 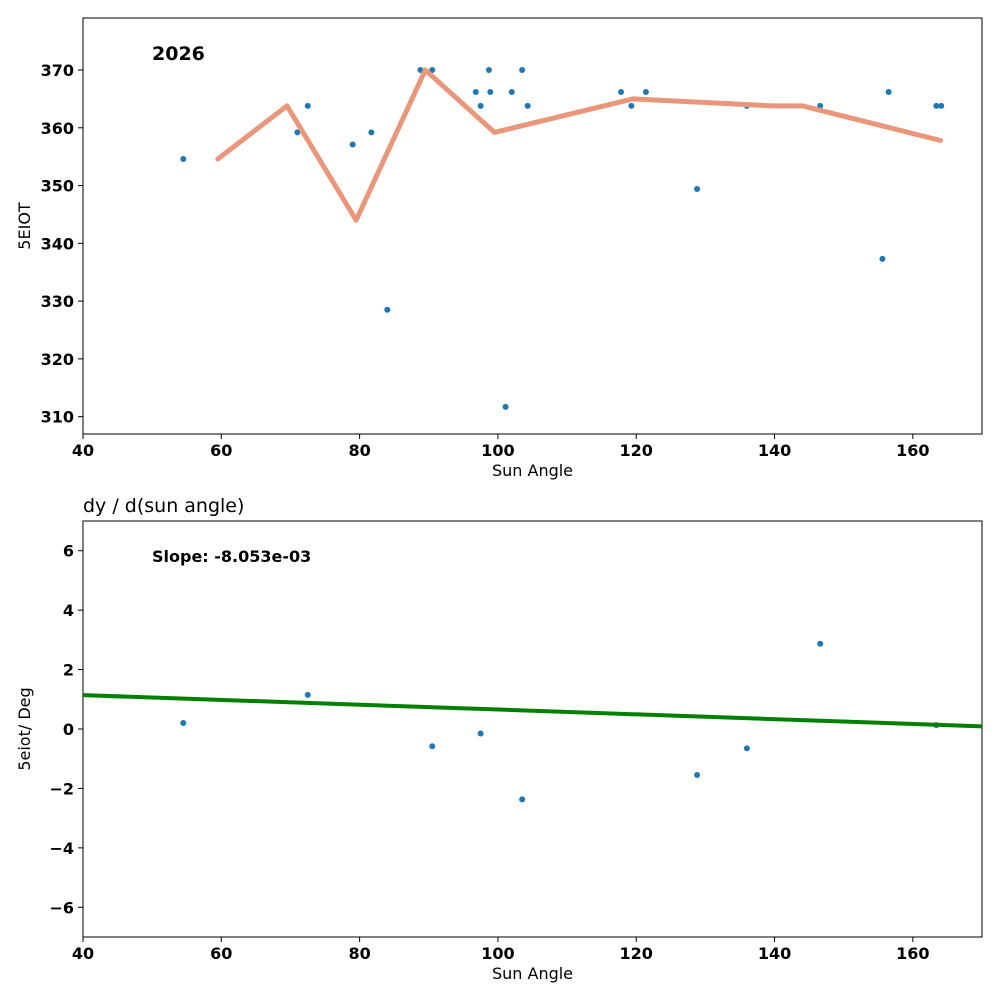 What do you see at coordinates (57, 243) in the screenshot?
I see `y-tick-label: 340` at bounding box center [57, 243].